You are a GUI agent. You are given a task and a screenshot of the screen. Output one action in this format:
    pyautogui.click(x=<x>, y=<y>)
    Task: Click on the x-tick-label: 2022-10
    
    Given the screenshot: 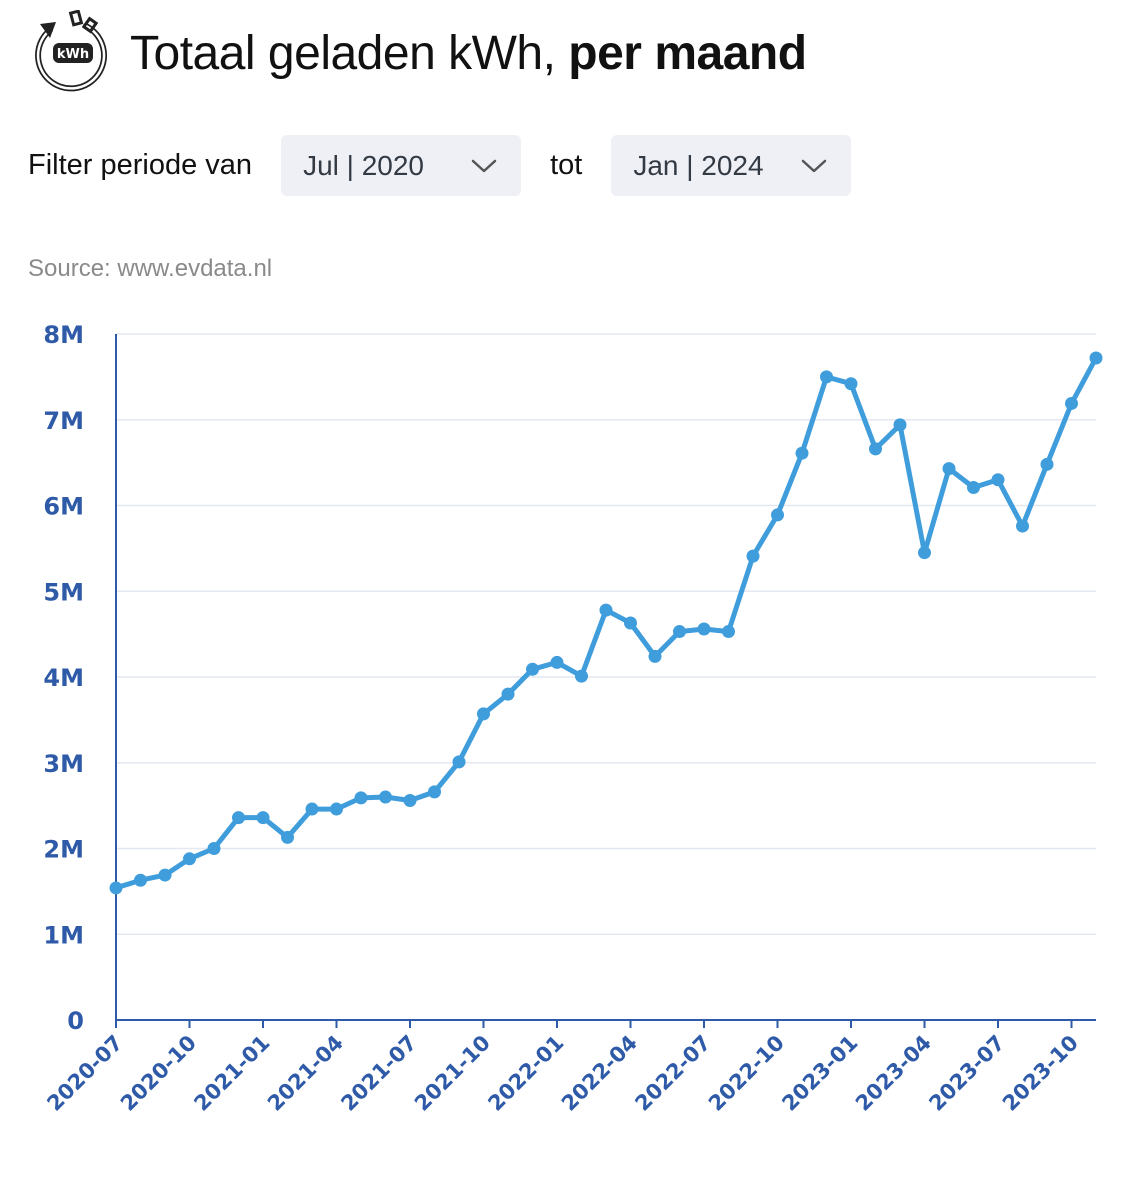 What is the action you would take?
    pyautogui.click(x=746, y=1073)
    